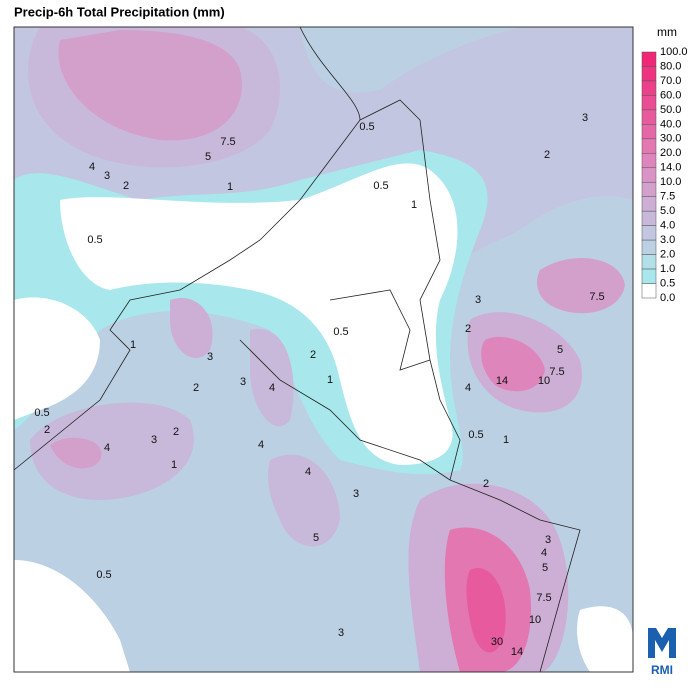 The image size is (700, 688). Describe the element at coordinates (674, 52) in the screenshot. I see `colorbar-label: 100.0` at that location.